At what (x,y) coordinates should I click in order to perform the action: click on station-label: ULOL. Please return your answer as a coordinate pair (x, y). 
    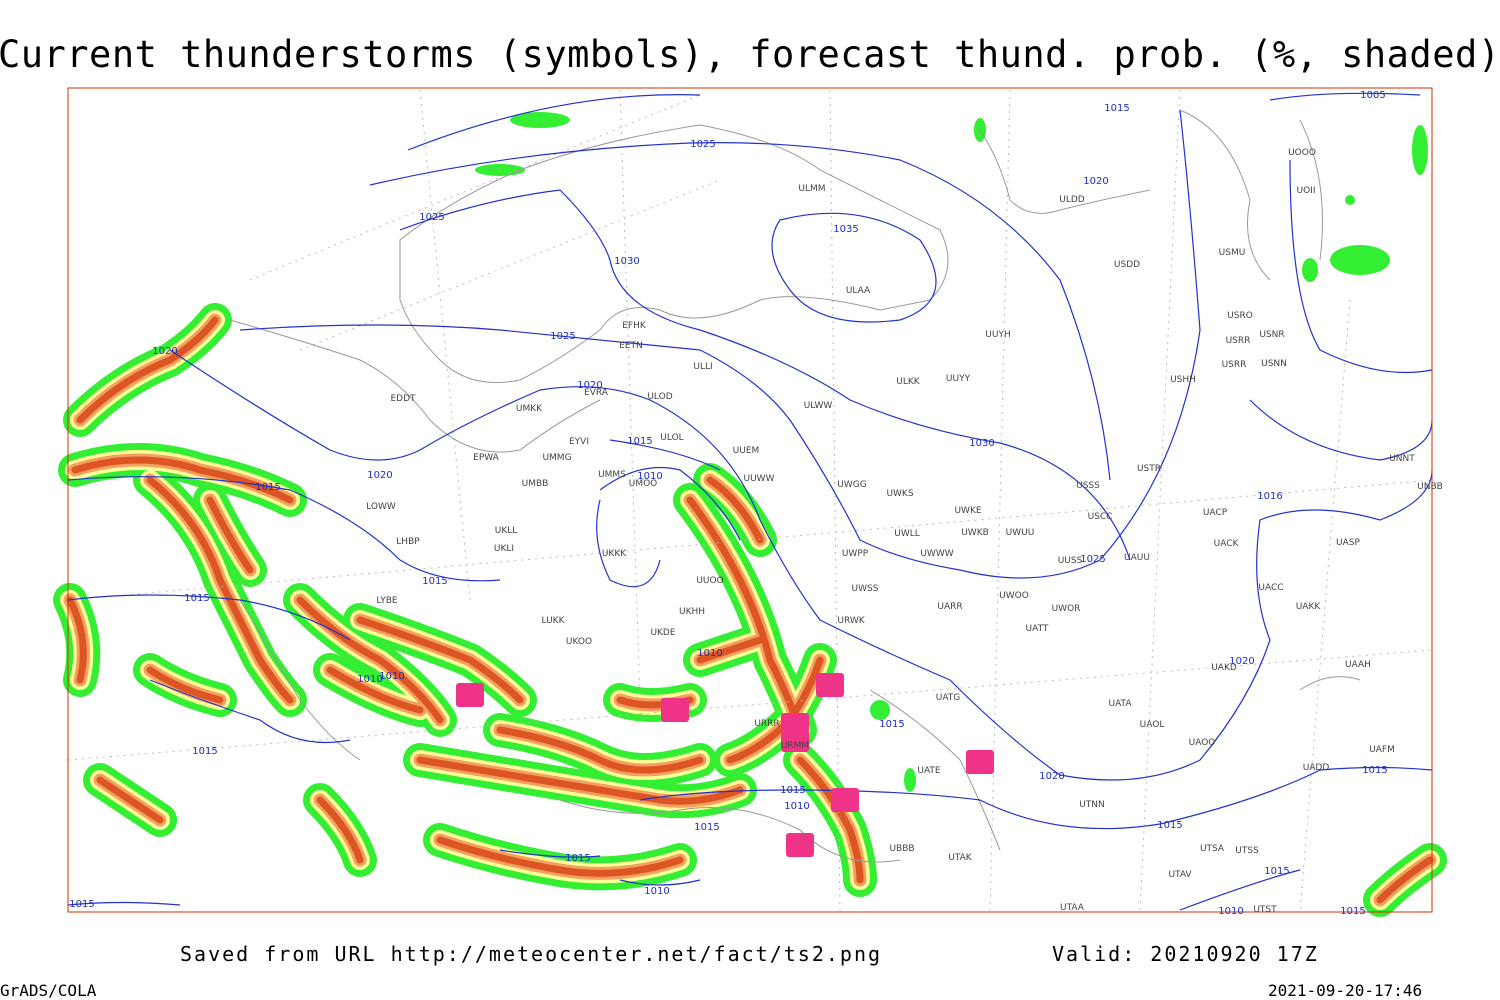
    Looking at the image, I should click on (671, 438).